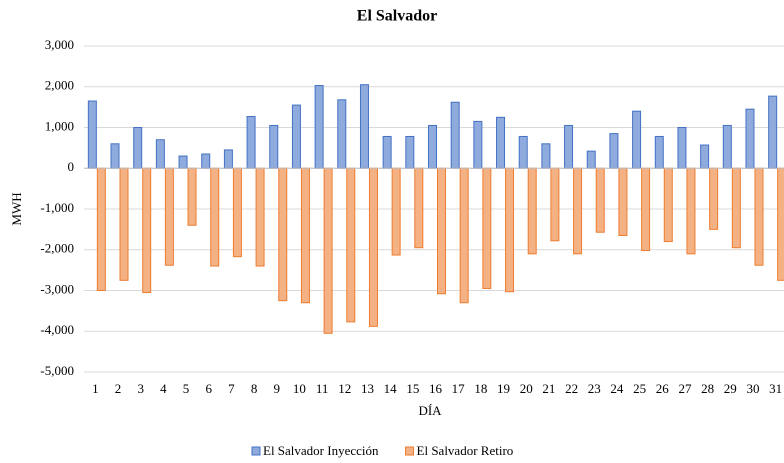  I want to click on y-tick-label: 3,000, so click(59, 44).